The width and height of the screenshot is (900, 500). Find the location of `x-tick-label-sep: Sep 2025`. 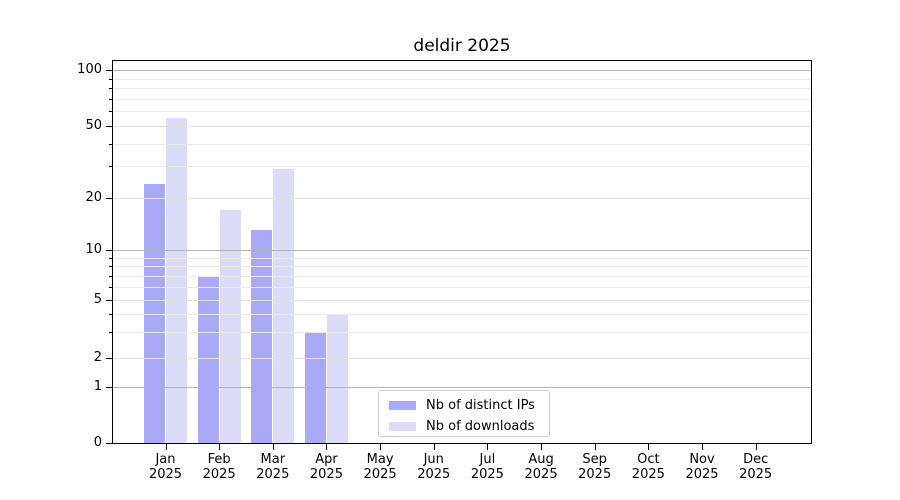

x-tick-label-sep: Sep 2025 is located at coordinates (595, 467).